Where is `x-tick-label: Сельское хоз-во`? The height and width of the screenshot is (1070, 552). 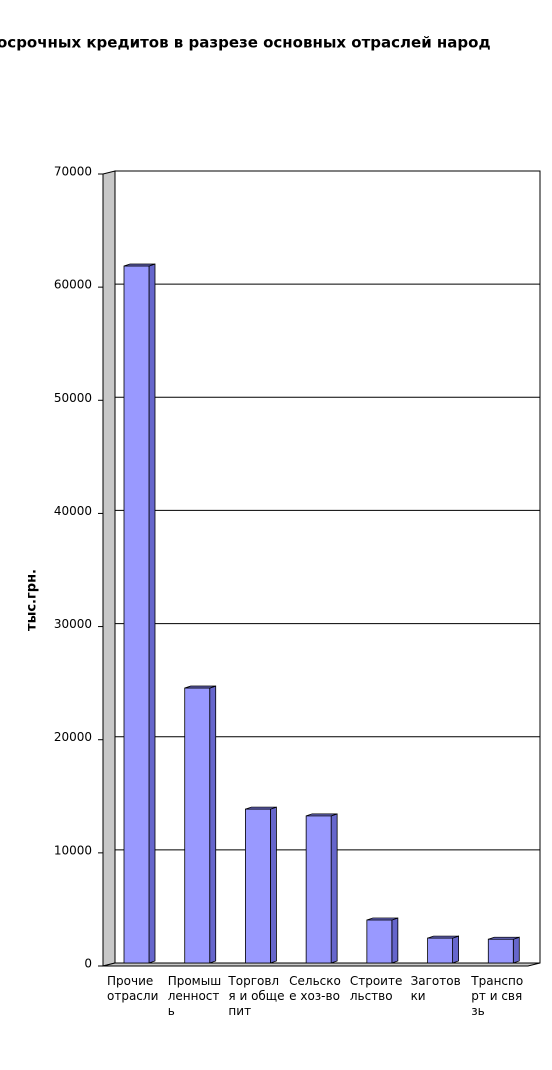 x-tick-label: Сельское хоз-во is located at coordinates (315, 988).